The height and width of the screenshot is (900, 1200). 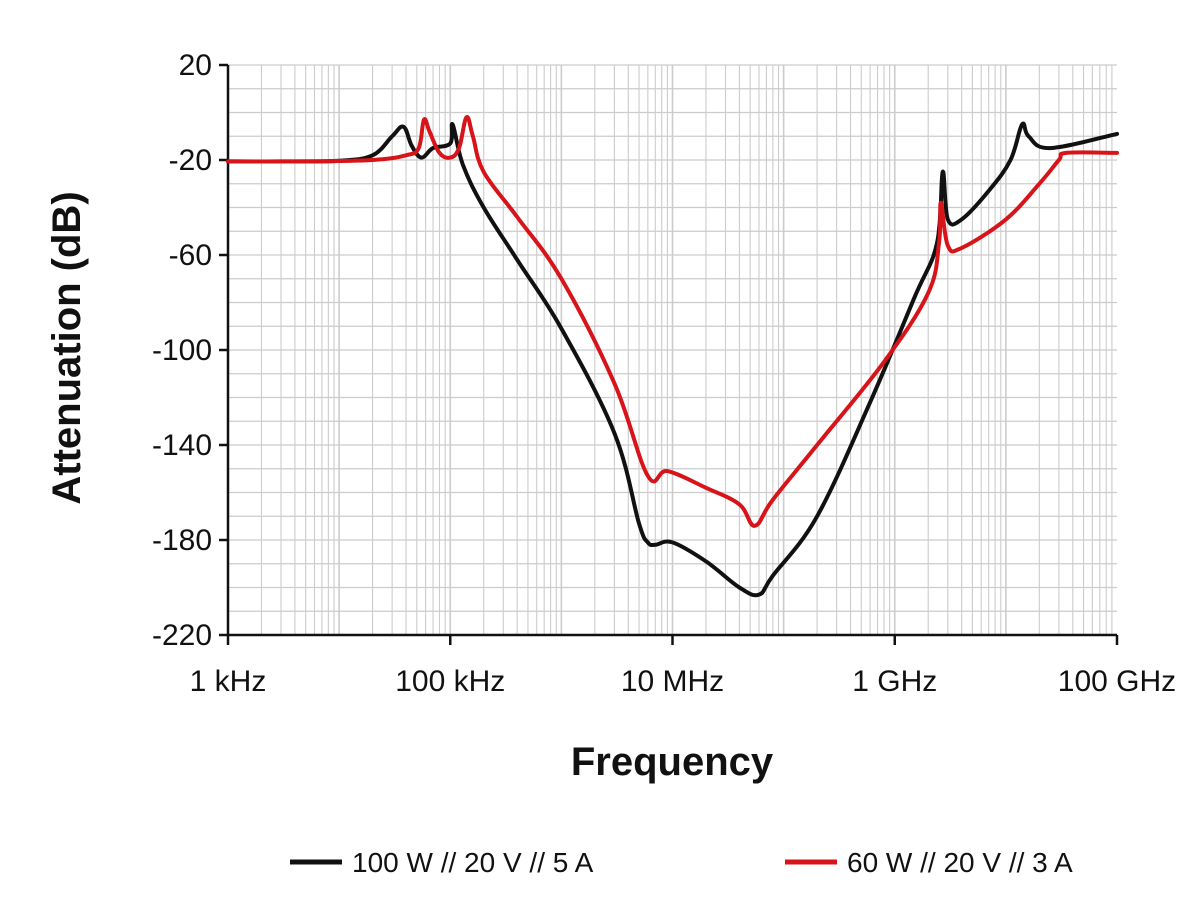 I want to click on legend: 100 W // 20 V // 5 A 60 W // 20 V // 3 A, so click(x=681, y=862).